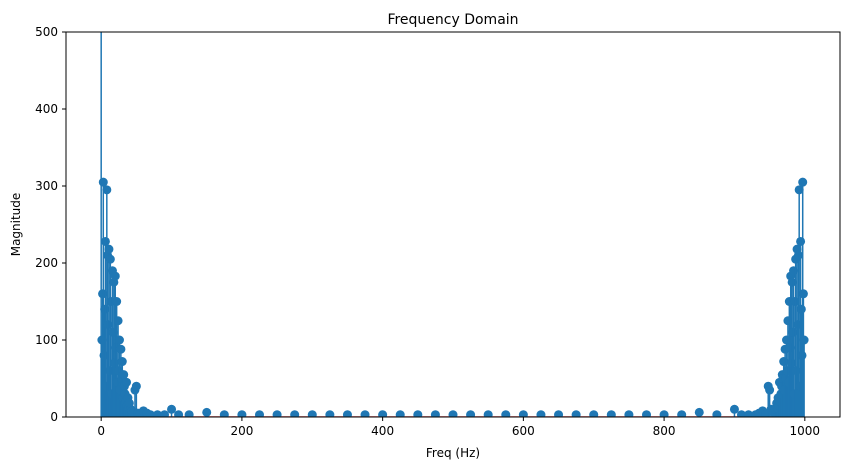  What do you see at coordinates (382, 431) in the screenshot?
I see `x-tick-label: 400` at bounding box center [382, 431].